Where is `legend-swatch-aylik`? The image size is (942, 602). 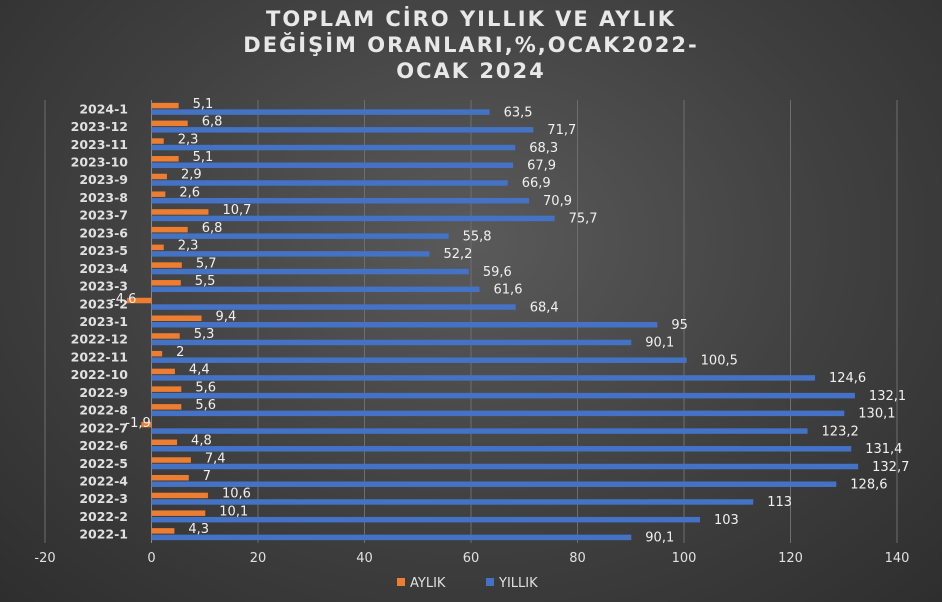
legend-swatch-aylik is located at coordinates (401, 582).